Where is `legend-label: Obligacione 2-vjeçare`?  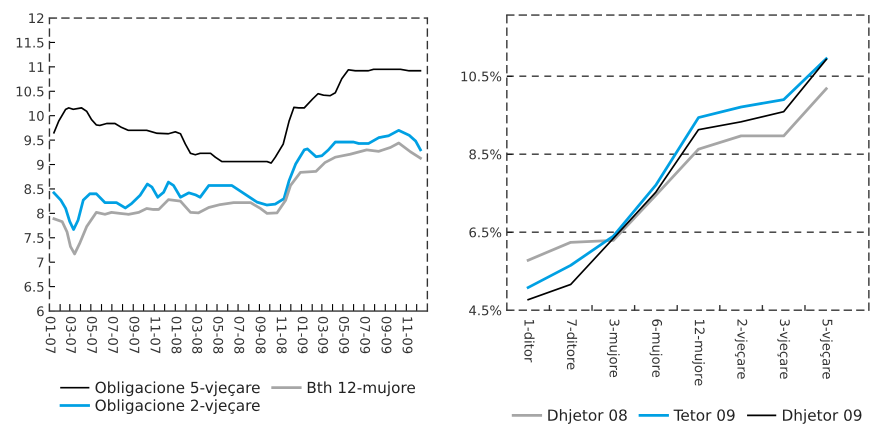
legend-label: Obligacione 2-vjeçare is located at coordinates (178, 406).